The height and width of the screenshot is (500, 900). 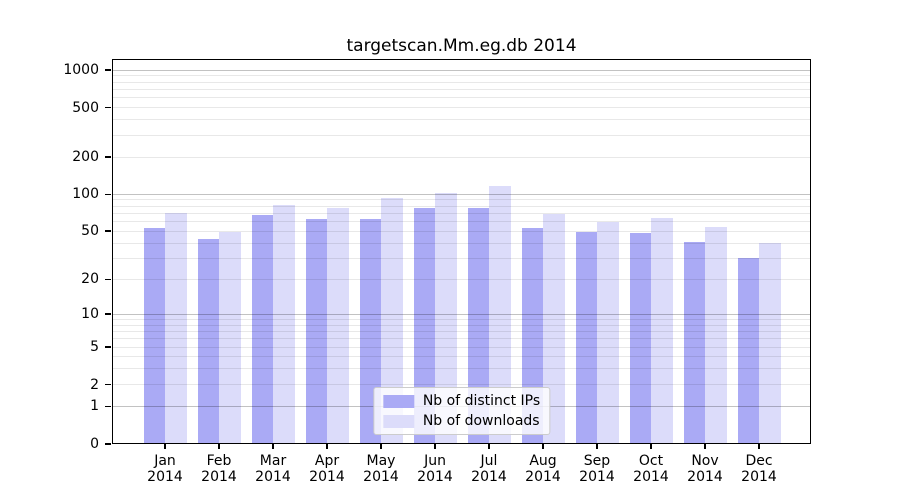 What do you see at coordinates (165, 461) in the screenshot?
I see `x-tick-month: Jan` at bounding box center [165, 461].